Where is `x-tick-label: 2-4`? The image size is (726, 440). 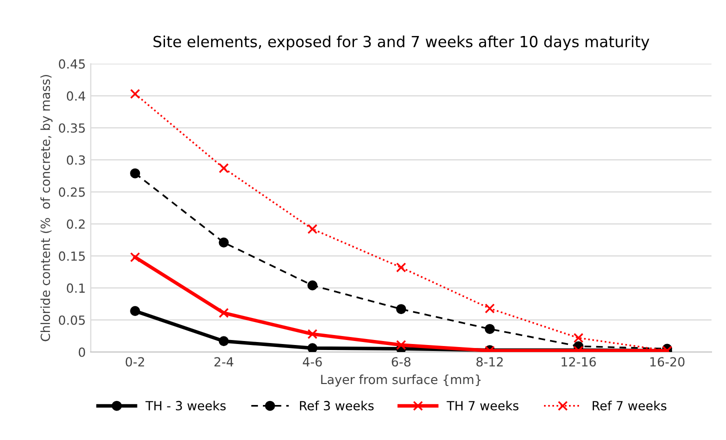
x-tick-label: 2-4 is located at coordinates (224, 361).